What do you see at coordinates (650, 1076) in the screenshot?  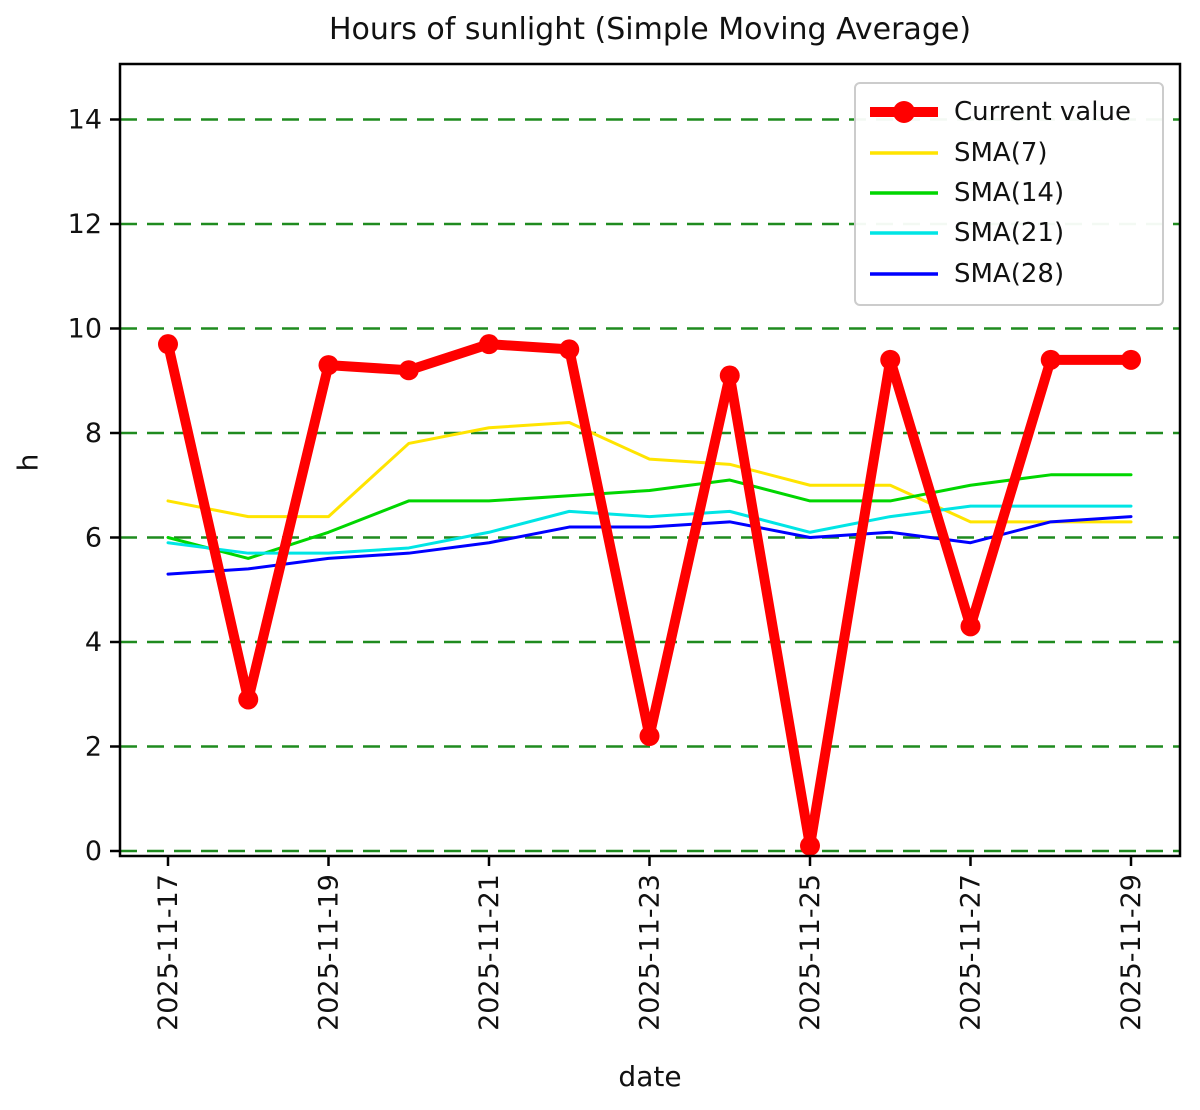 I see `x-axis-label: date` at bounding box center [650, 1076].